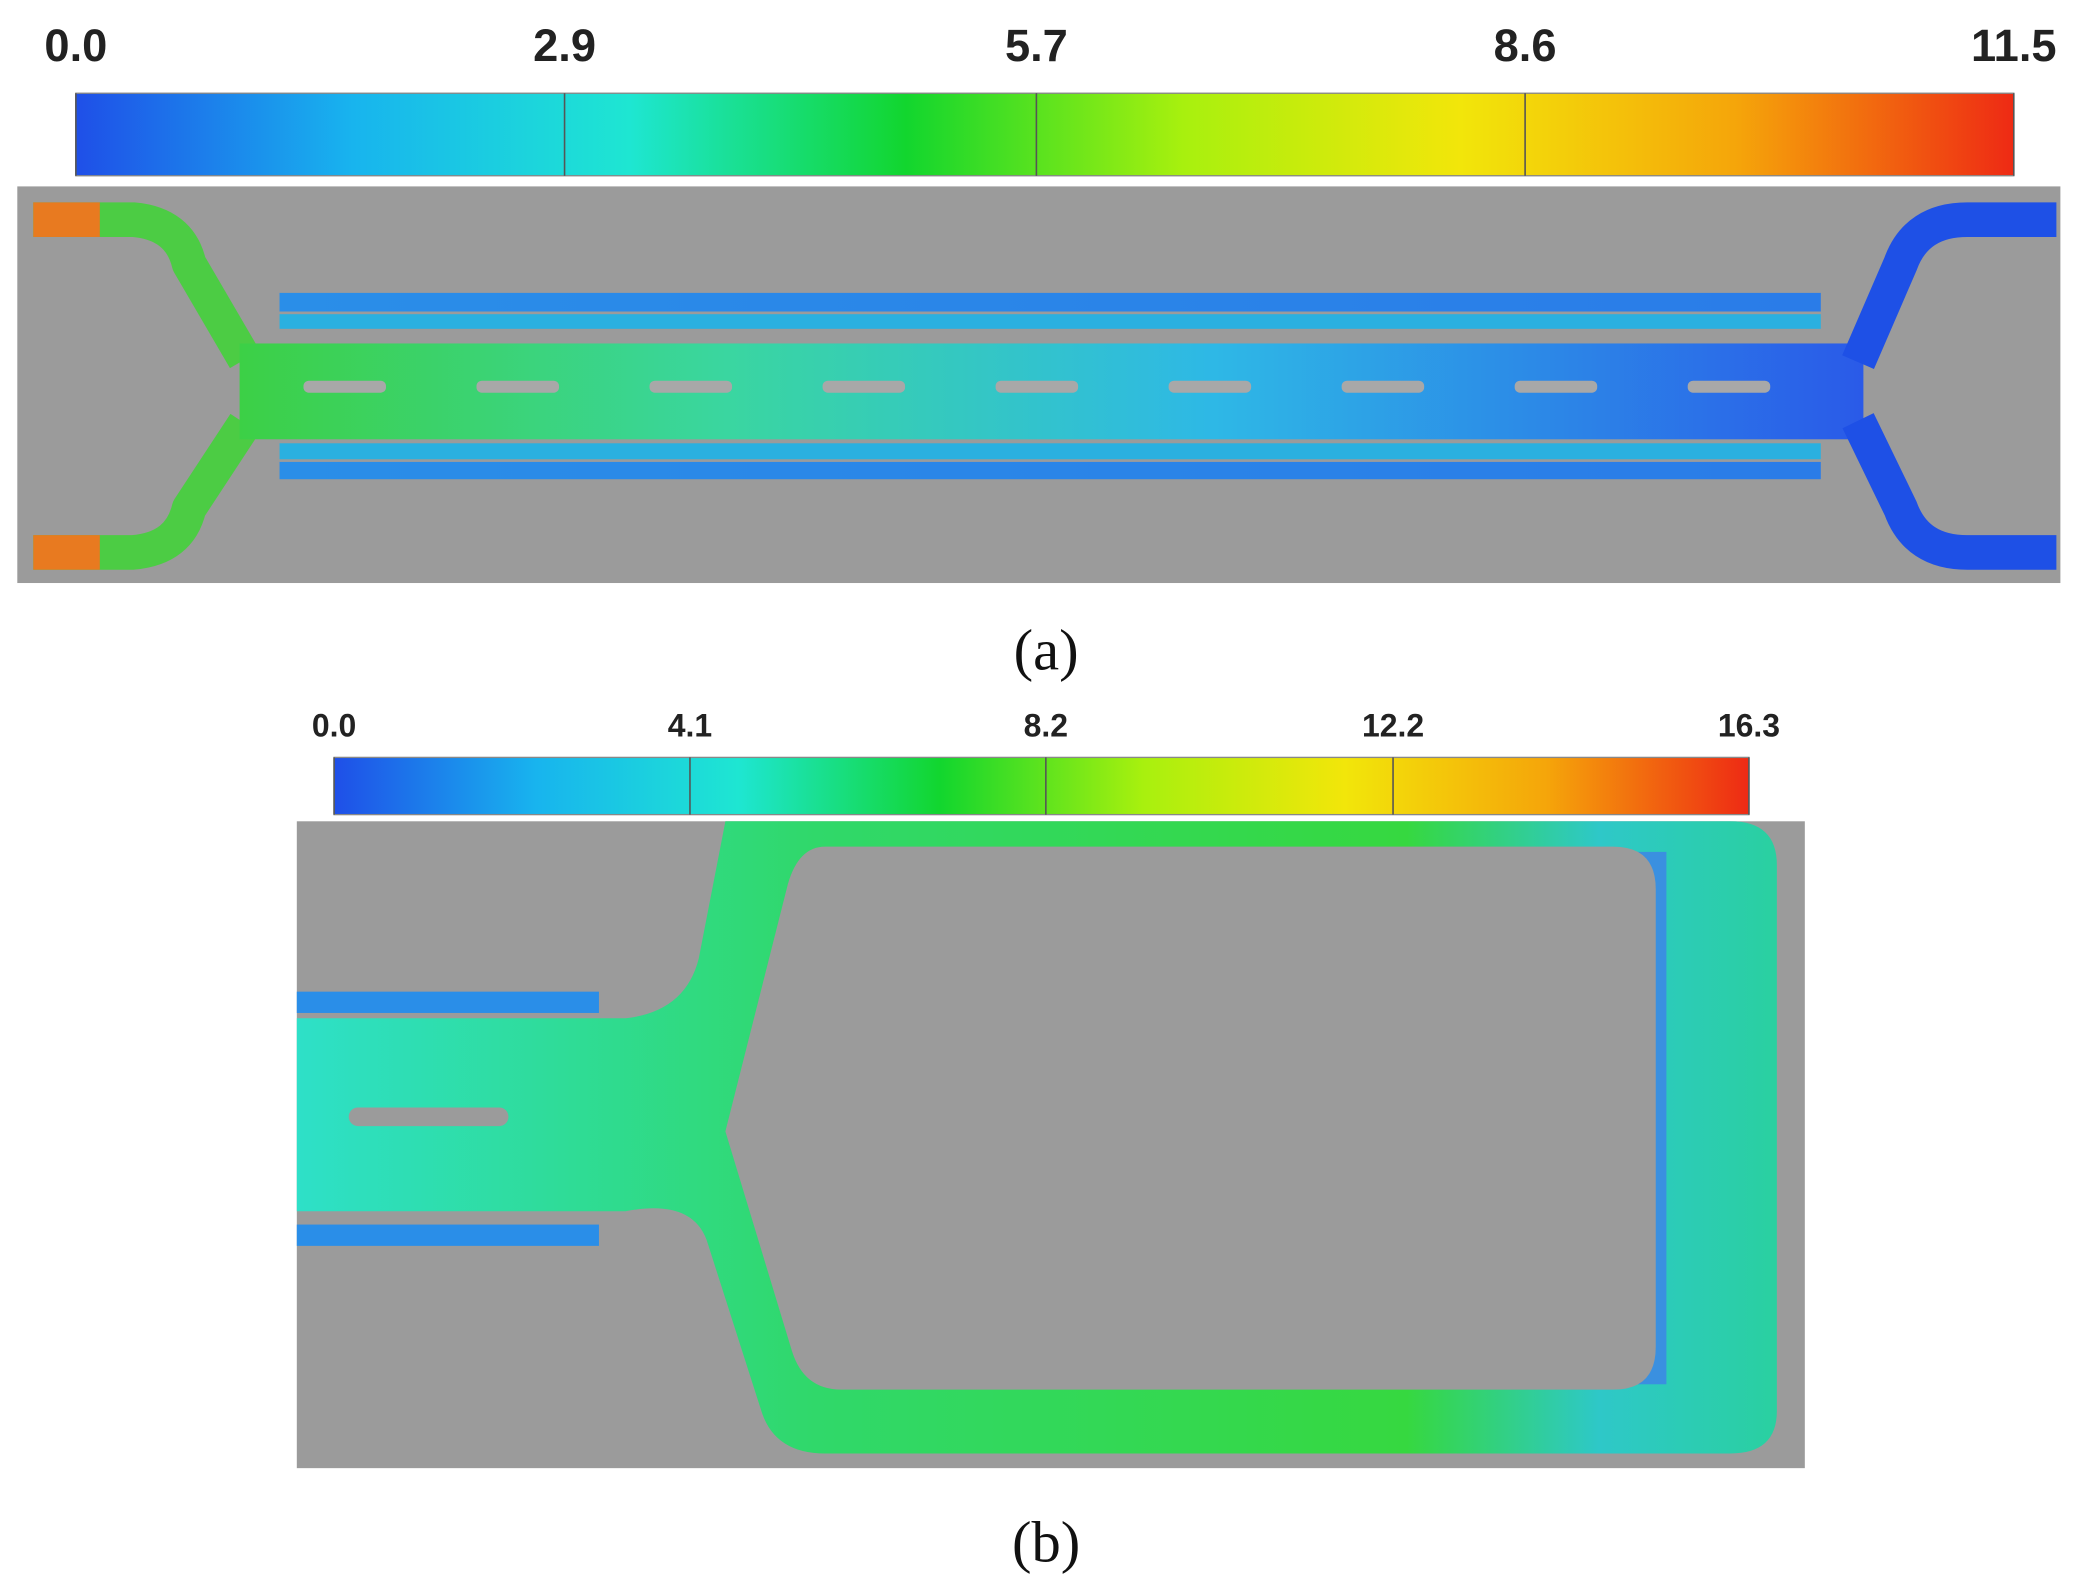 This screenshot has width=2087, height=1588. Describe the element at coordinates (1046, 1541) in the screenshot. I see `panel-label: (b)` at that location.